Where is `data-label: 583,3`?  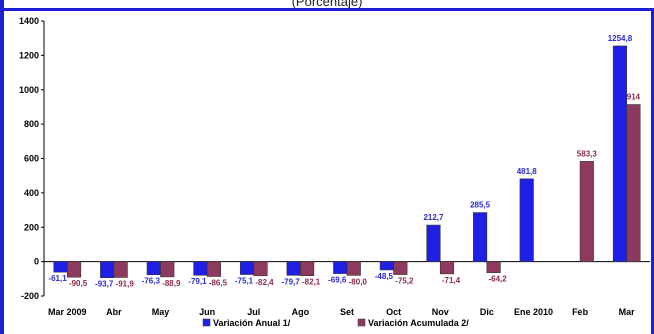 data-label: 583,3 is located at coordinates (587, 153).